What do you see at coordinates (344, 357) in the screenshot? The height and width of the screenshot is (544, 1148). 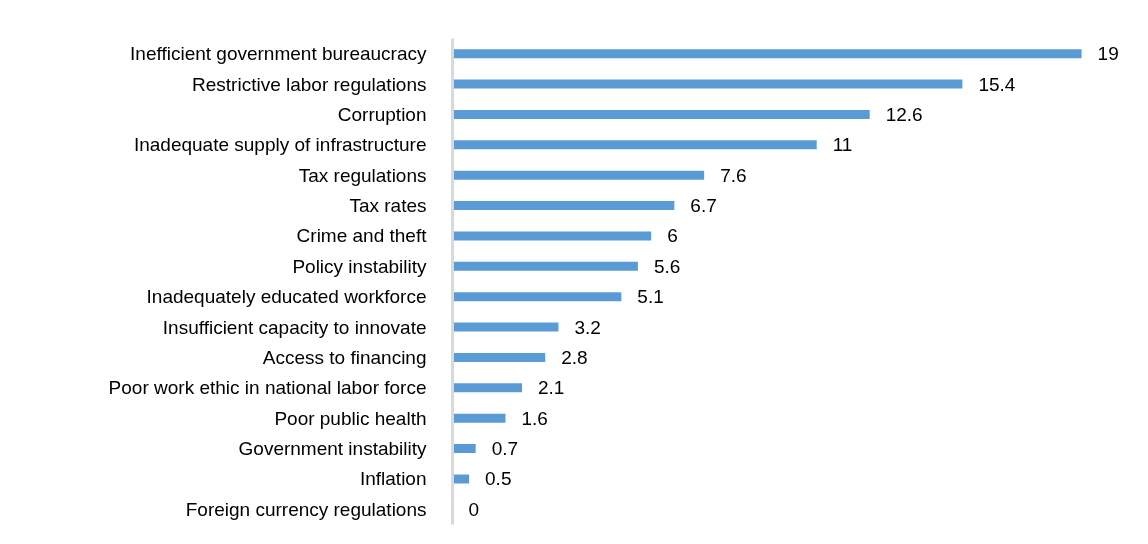 I see `y-tick-label: Access to financing` at bounding box center [344, 357].